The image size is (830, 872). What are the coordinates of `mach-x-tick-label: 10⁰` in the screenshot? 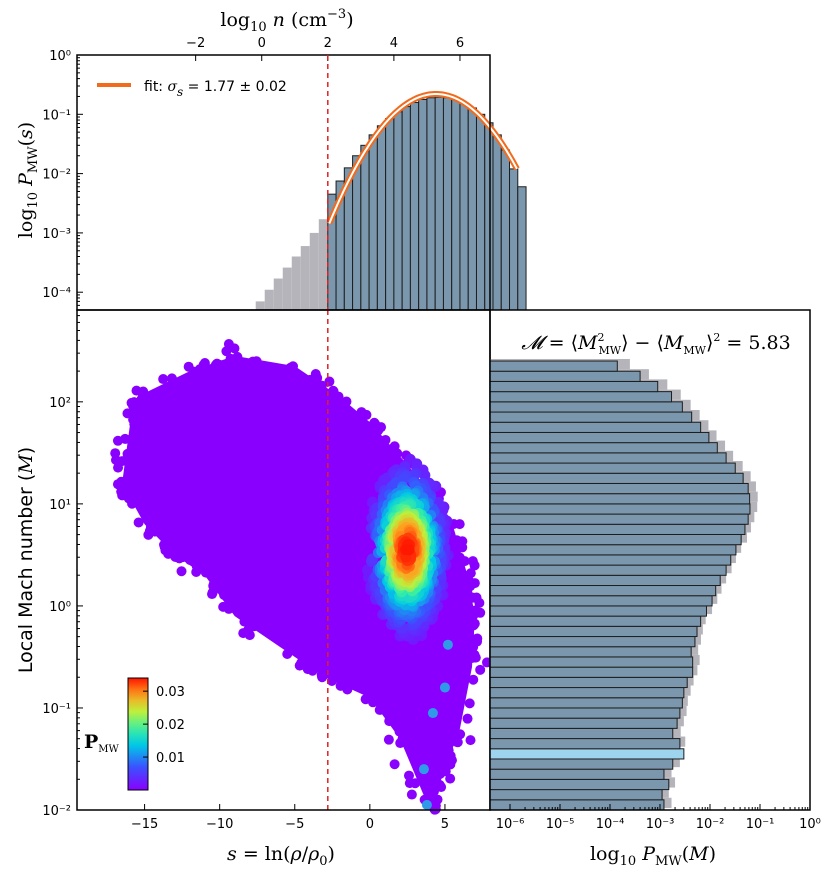 It's located at (810, 824).